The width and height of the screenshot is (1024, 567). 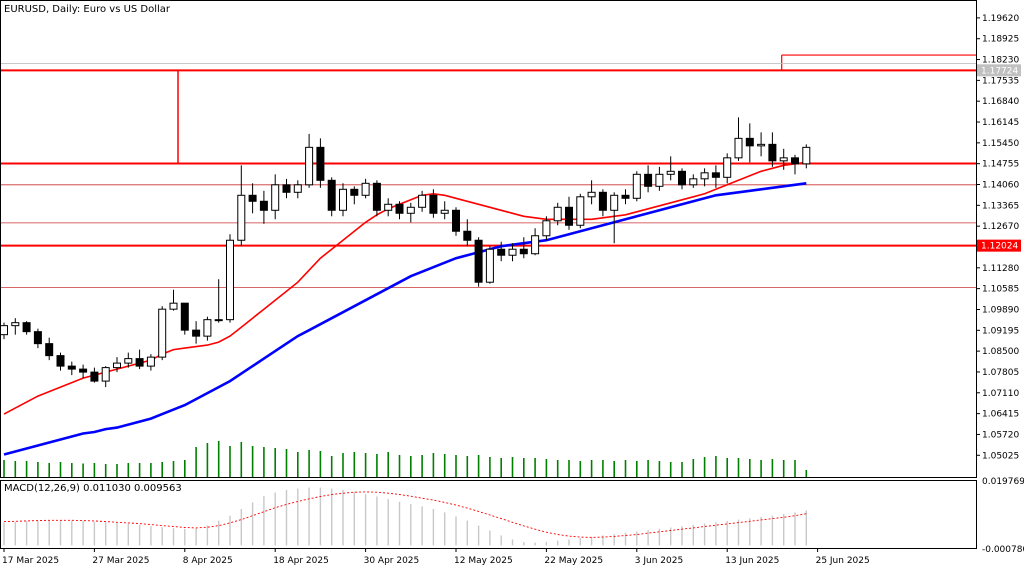 What do you see at coordinates (1000, 144) in the screenshot?
I see `price-tick-label: 1.15450` at bounding box center [1000, 144].